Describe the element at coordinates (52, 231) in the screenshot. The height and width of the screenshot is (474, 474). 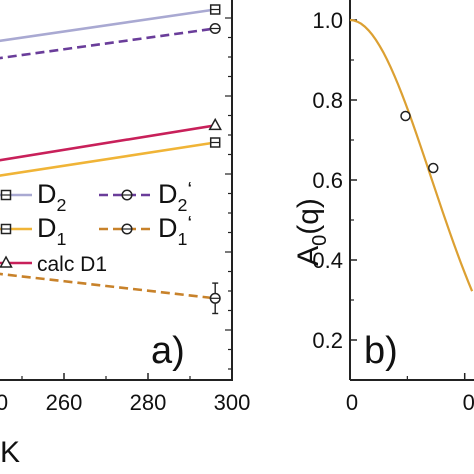
I see `legend-label: D1` at that location.